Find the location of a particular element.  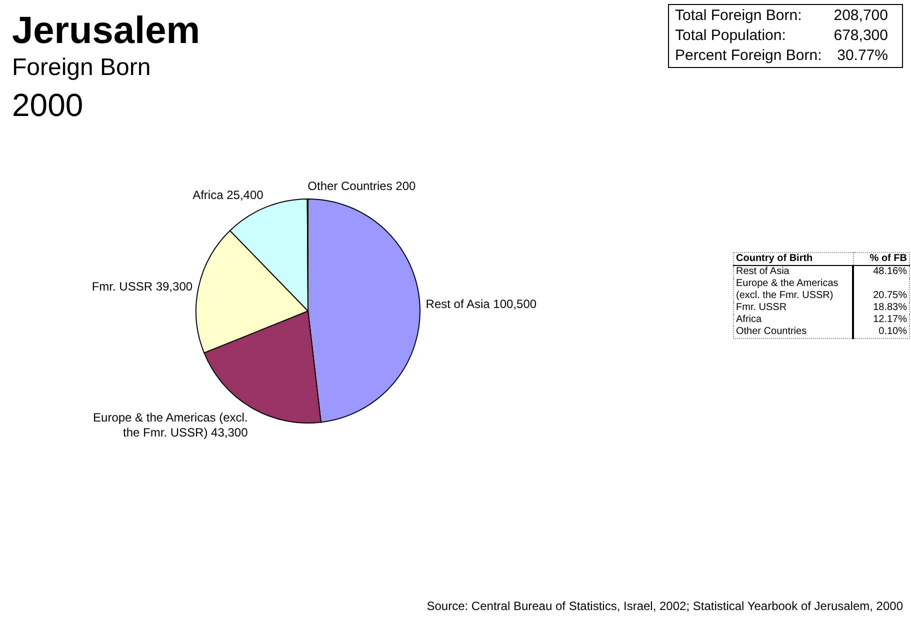

text: 30.77% is located at coordinates (862, 56).